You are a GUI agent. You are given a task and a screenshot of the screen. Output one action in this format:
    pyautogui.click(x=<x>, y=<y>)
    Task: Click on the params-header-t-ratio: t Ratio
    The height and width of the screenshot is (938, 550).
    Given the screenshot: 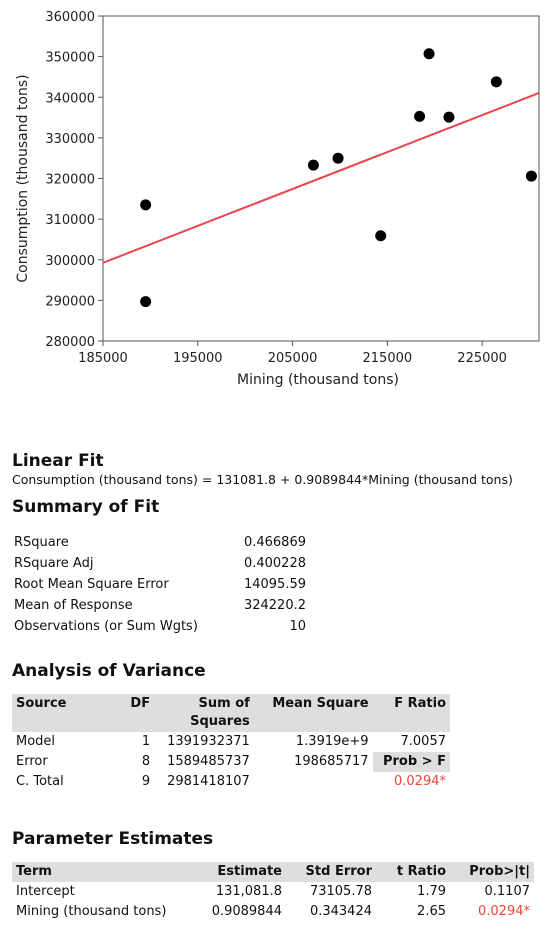 What is the action you would take?
    pyautogui.click(x=413, y=872)
    